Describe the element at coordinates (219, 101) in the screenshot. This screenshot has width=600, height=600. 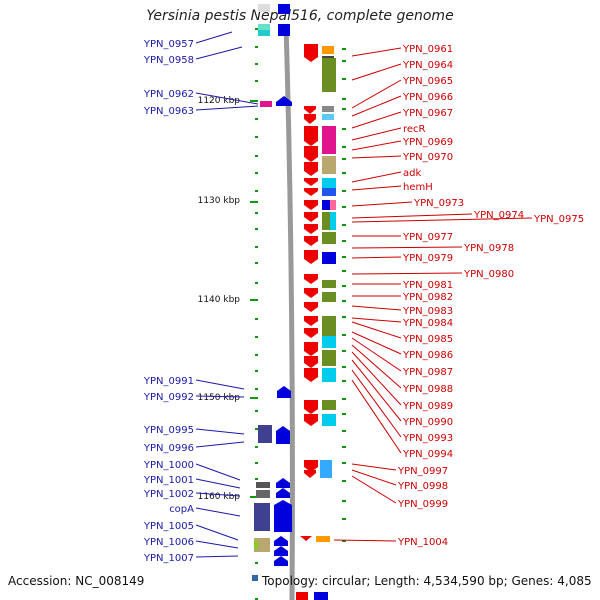
I see `scale-label: 1120 kbp` at that location.